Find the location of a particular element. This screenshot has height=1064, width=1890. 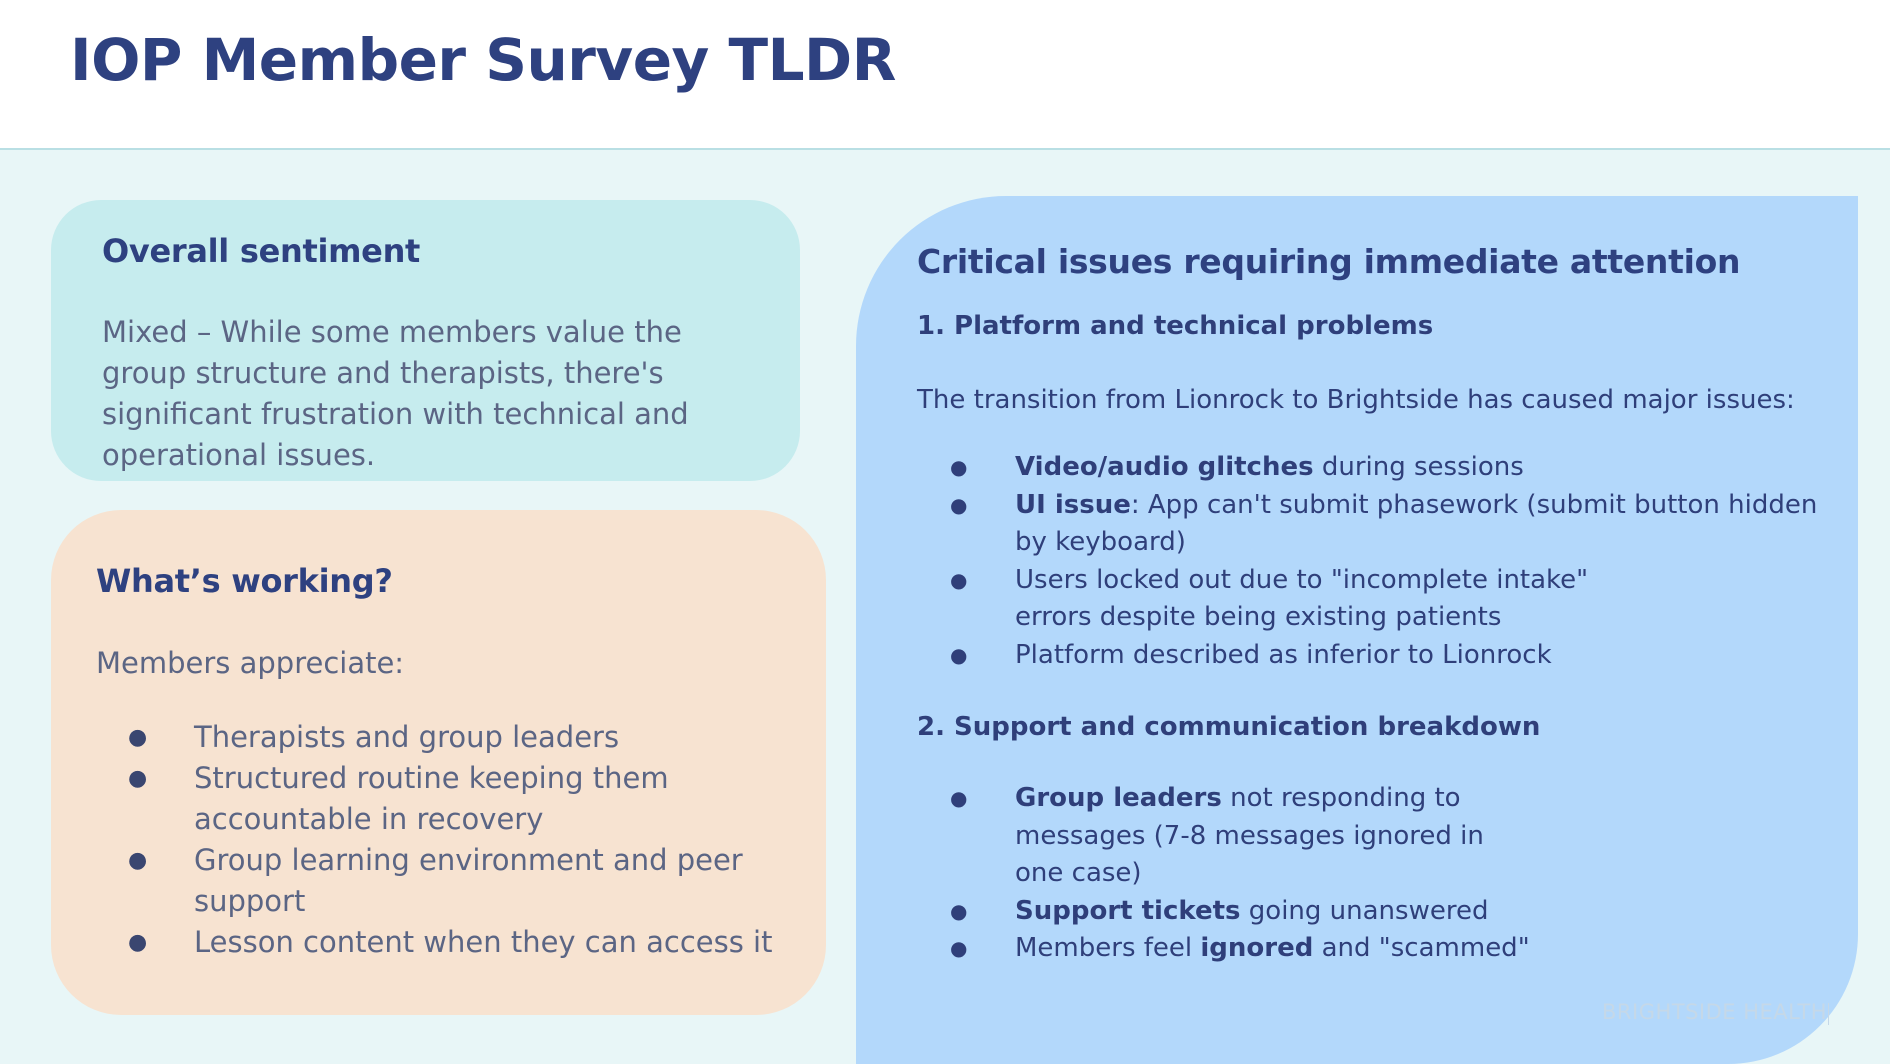

issue-text: Members feel is located at coordinates (1108, 948).